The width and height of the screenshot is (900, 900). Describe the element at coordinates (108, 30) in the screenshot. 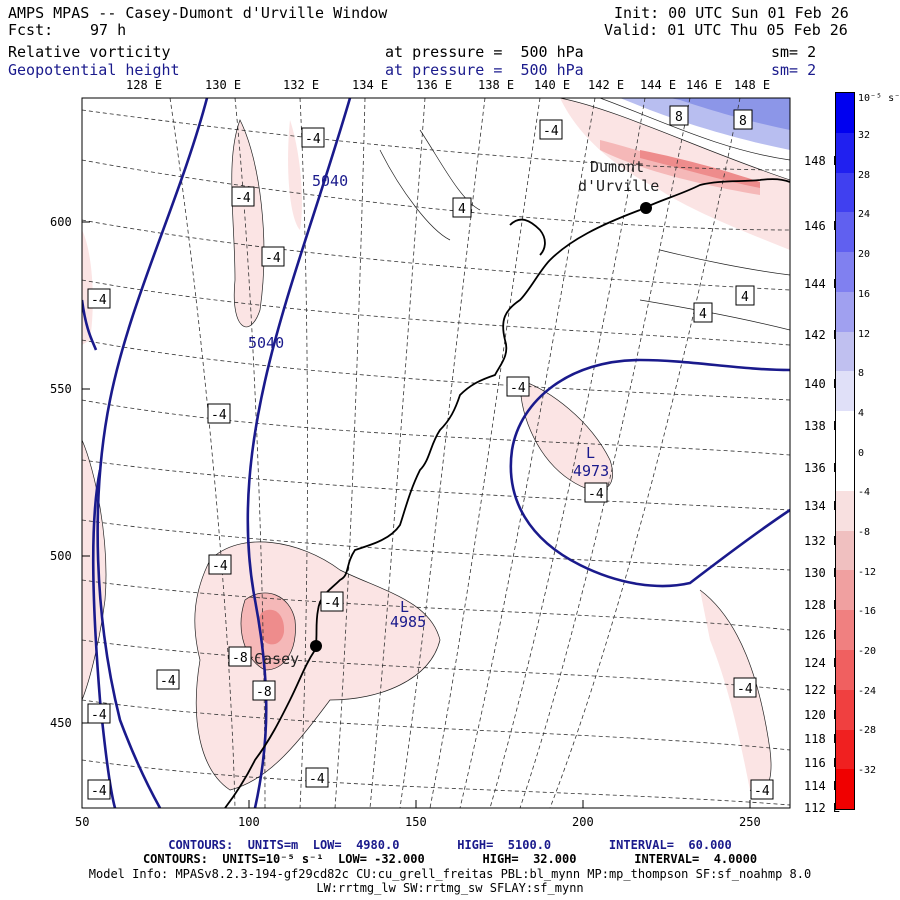

I see `forecast-hour: 97 h` at that location.